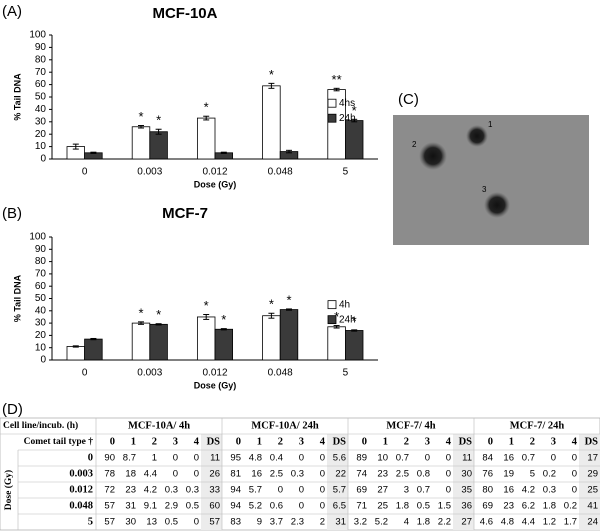  What do you see at coordinates (361, 474) in the screenshot?
I see `table-cell: 74` at bounding box center [361, 474].